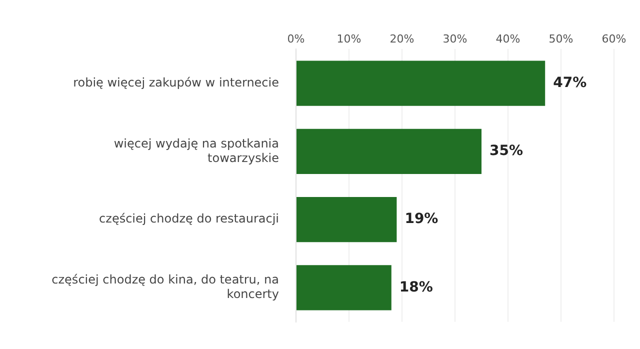 This screenshot has height=349, width=640. Describe the element at coordinates (561, 39) in the screenshot. I see `x-tick-label: 50%` at that location.